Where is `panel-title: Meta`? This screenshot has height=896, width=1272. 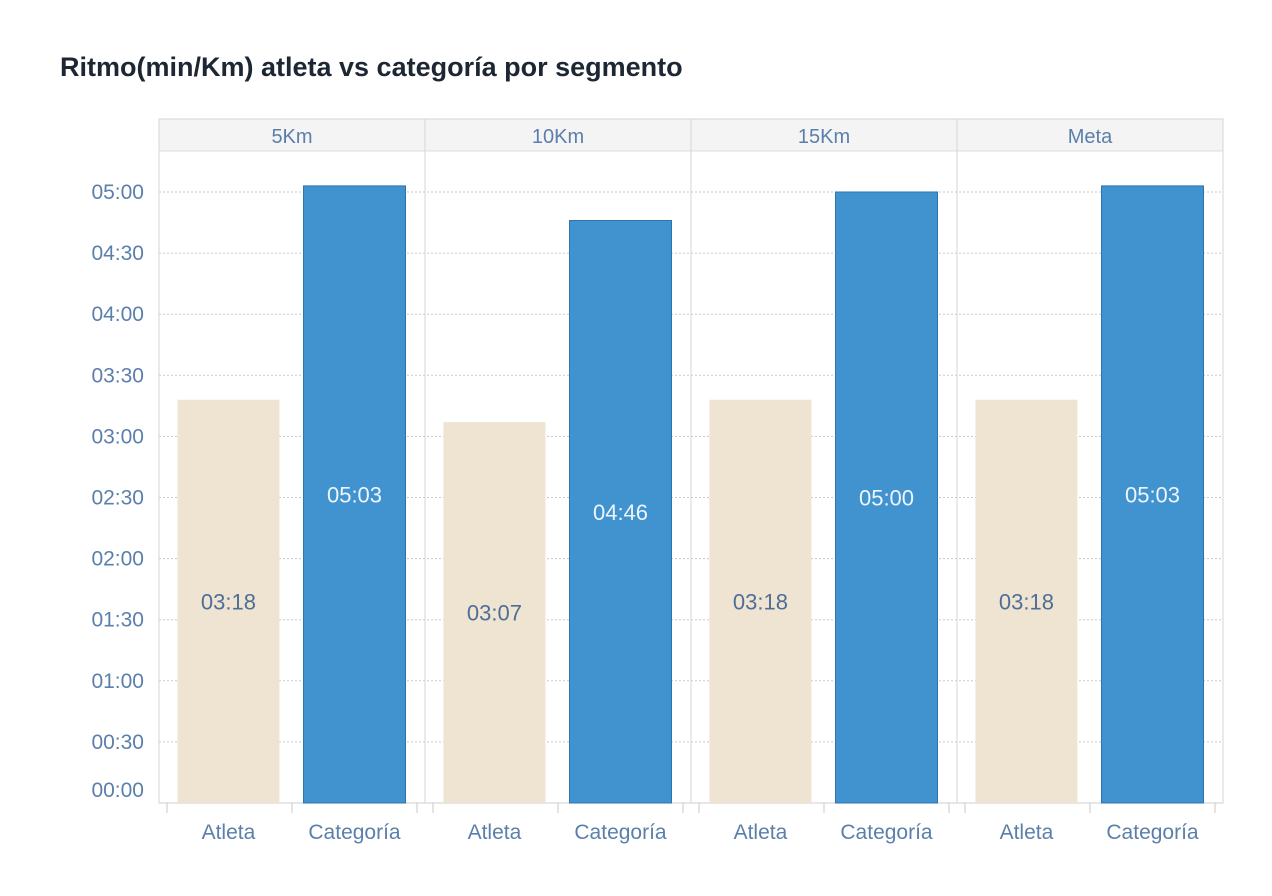
panel-title: Meta is located at coordinates (1090, 137).